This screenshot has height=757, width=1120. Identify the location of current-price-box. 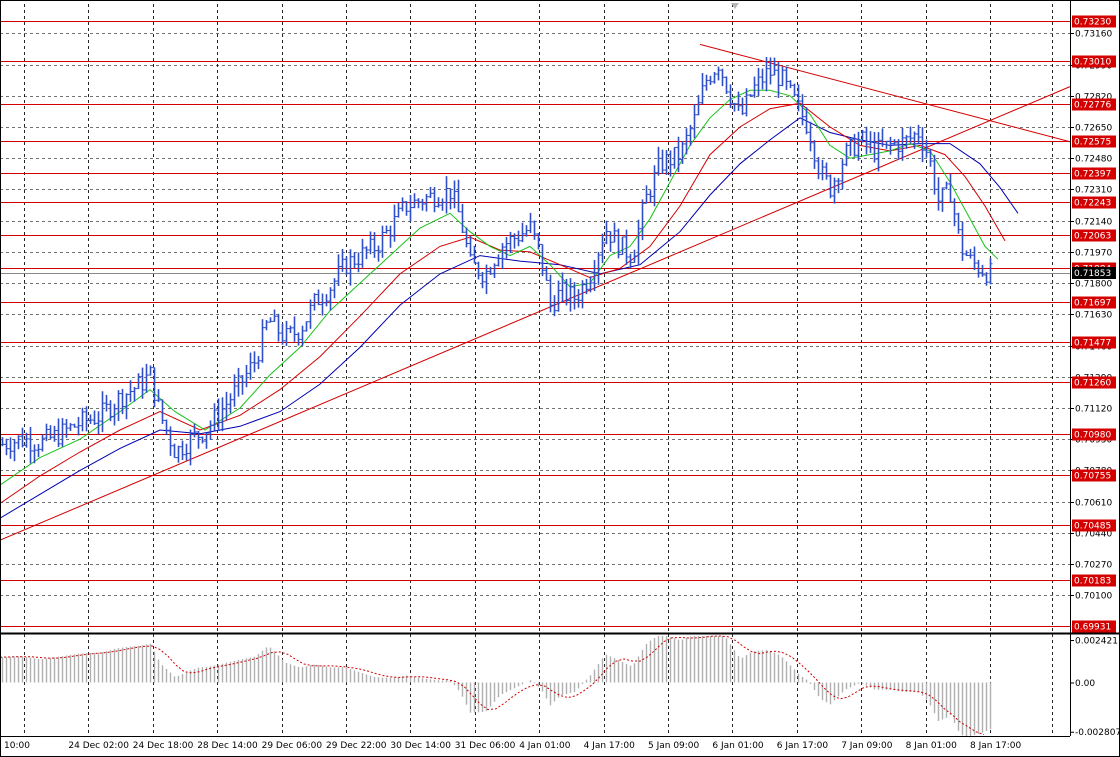
(1094, 273).